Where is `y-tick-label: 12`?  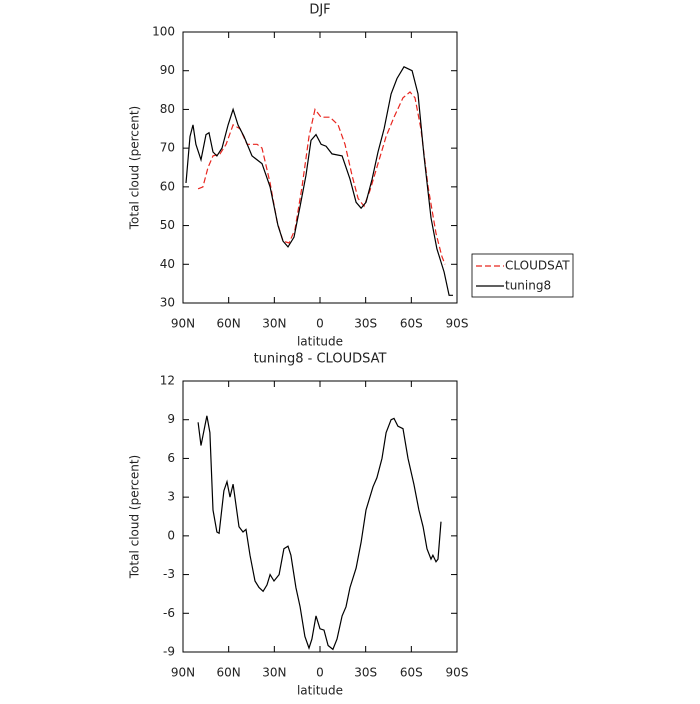 y-tick-label: 12 is located at coordinates (167, 381).